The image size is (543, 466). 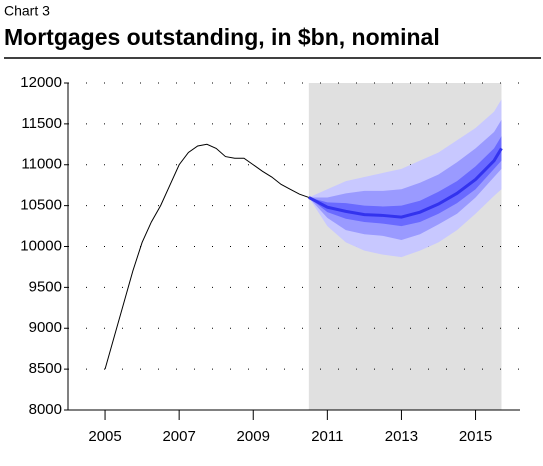 What do you see at coordinates (41, 205) in the screenshot?
I see `y-tick-label: 10500` at bounding box center [41, 205].